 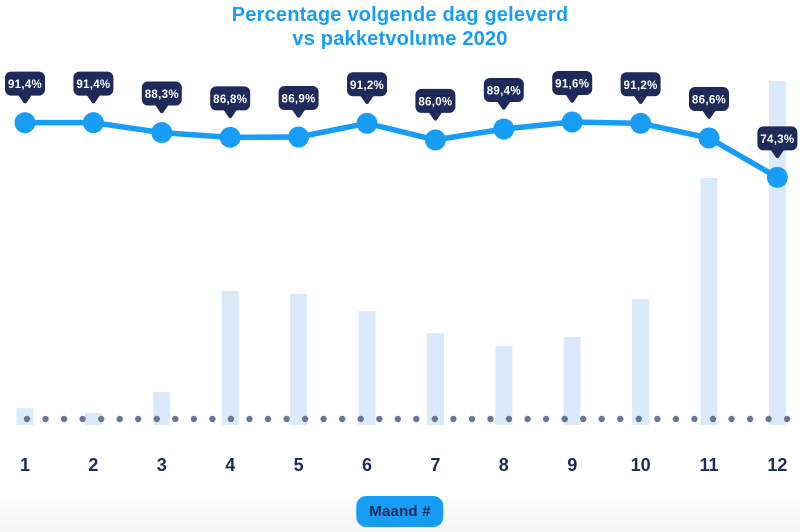 I want to click on value-badge-label: 91,6%, so click(x=572, y=85).